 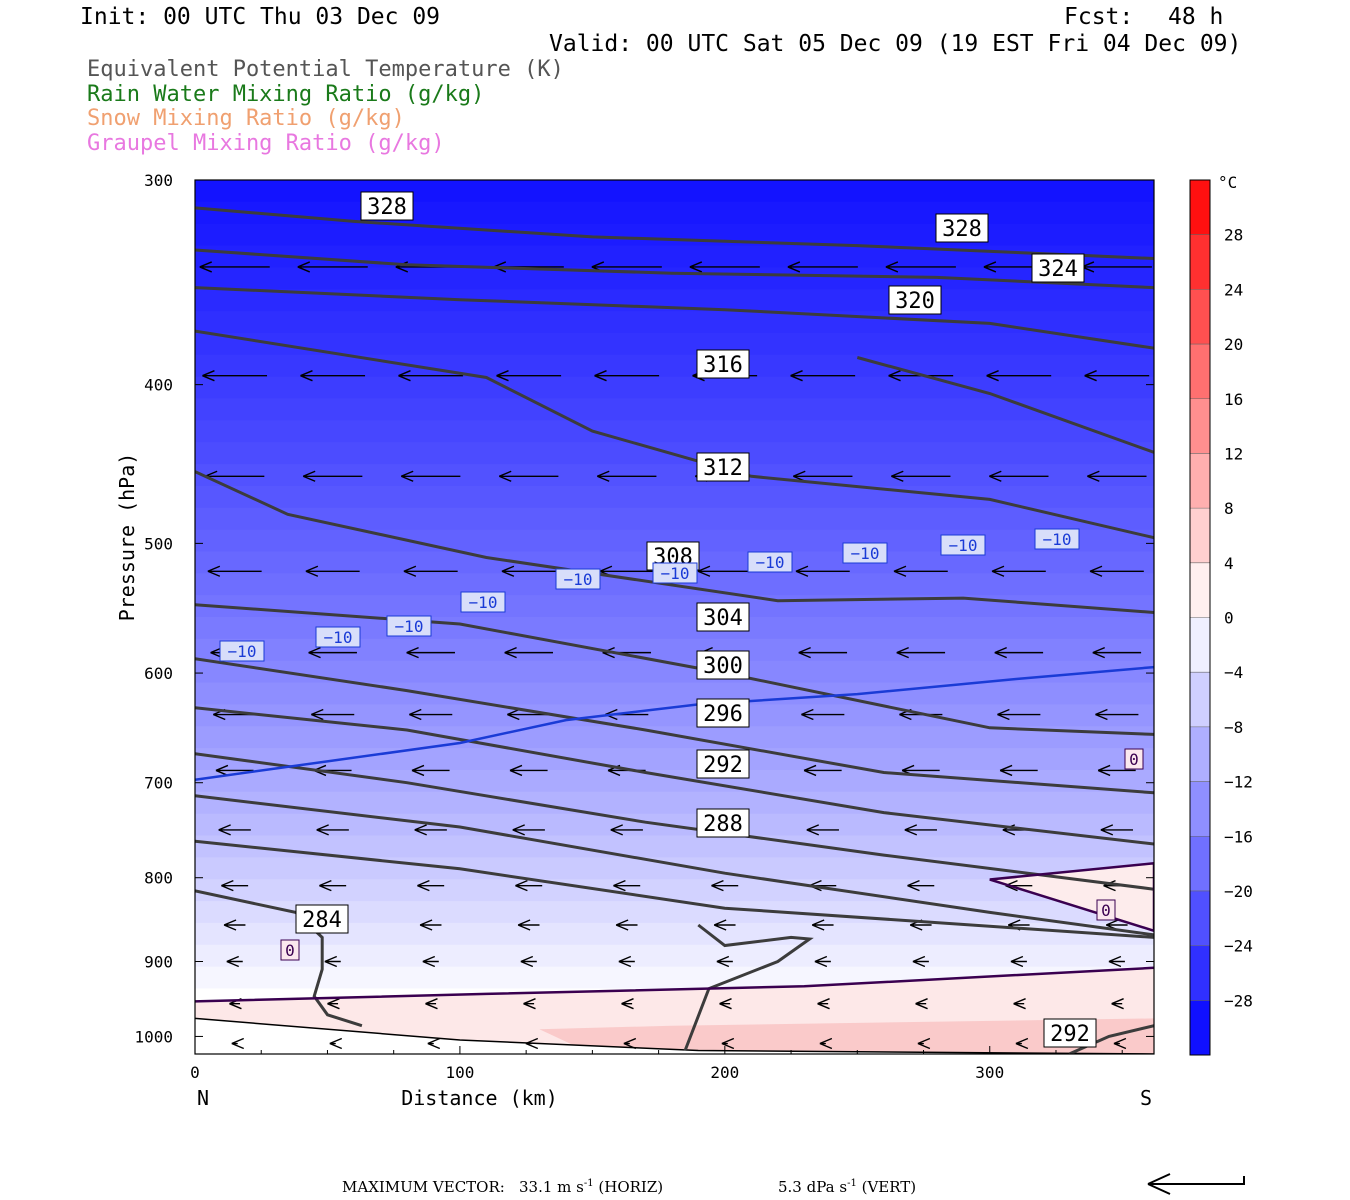 I want to click on colorbar-tick-label: 0, so click(x=1229, y=618).